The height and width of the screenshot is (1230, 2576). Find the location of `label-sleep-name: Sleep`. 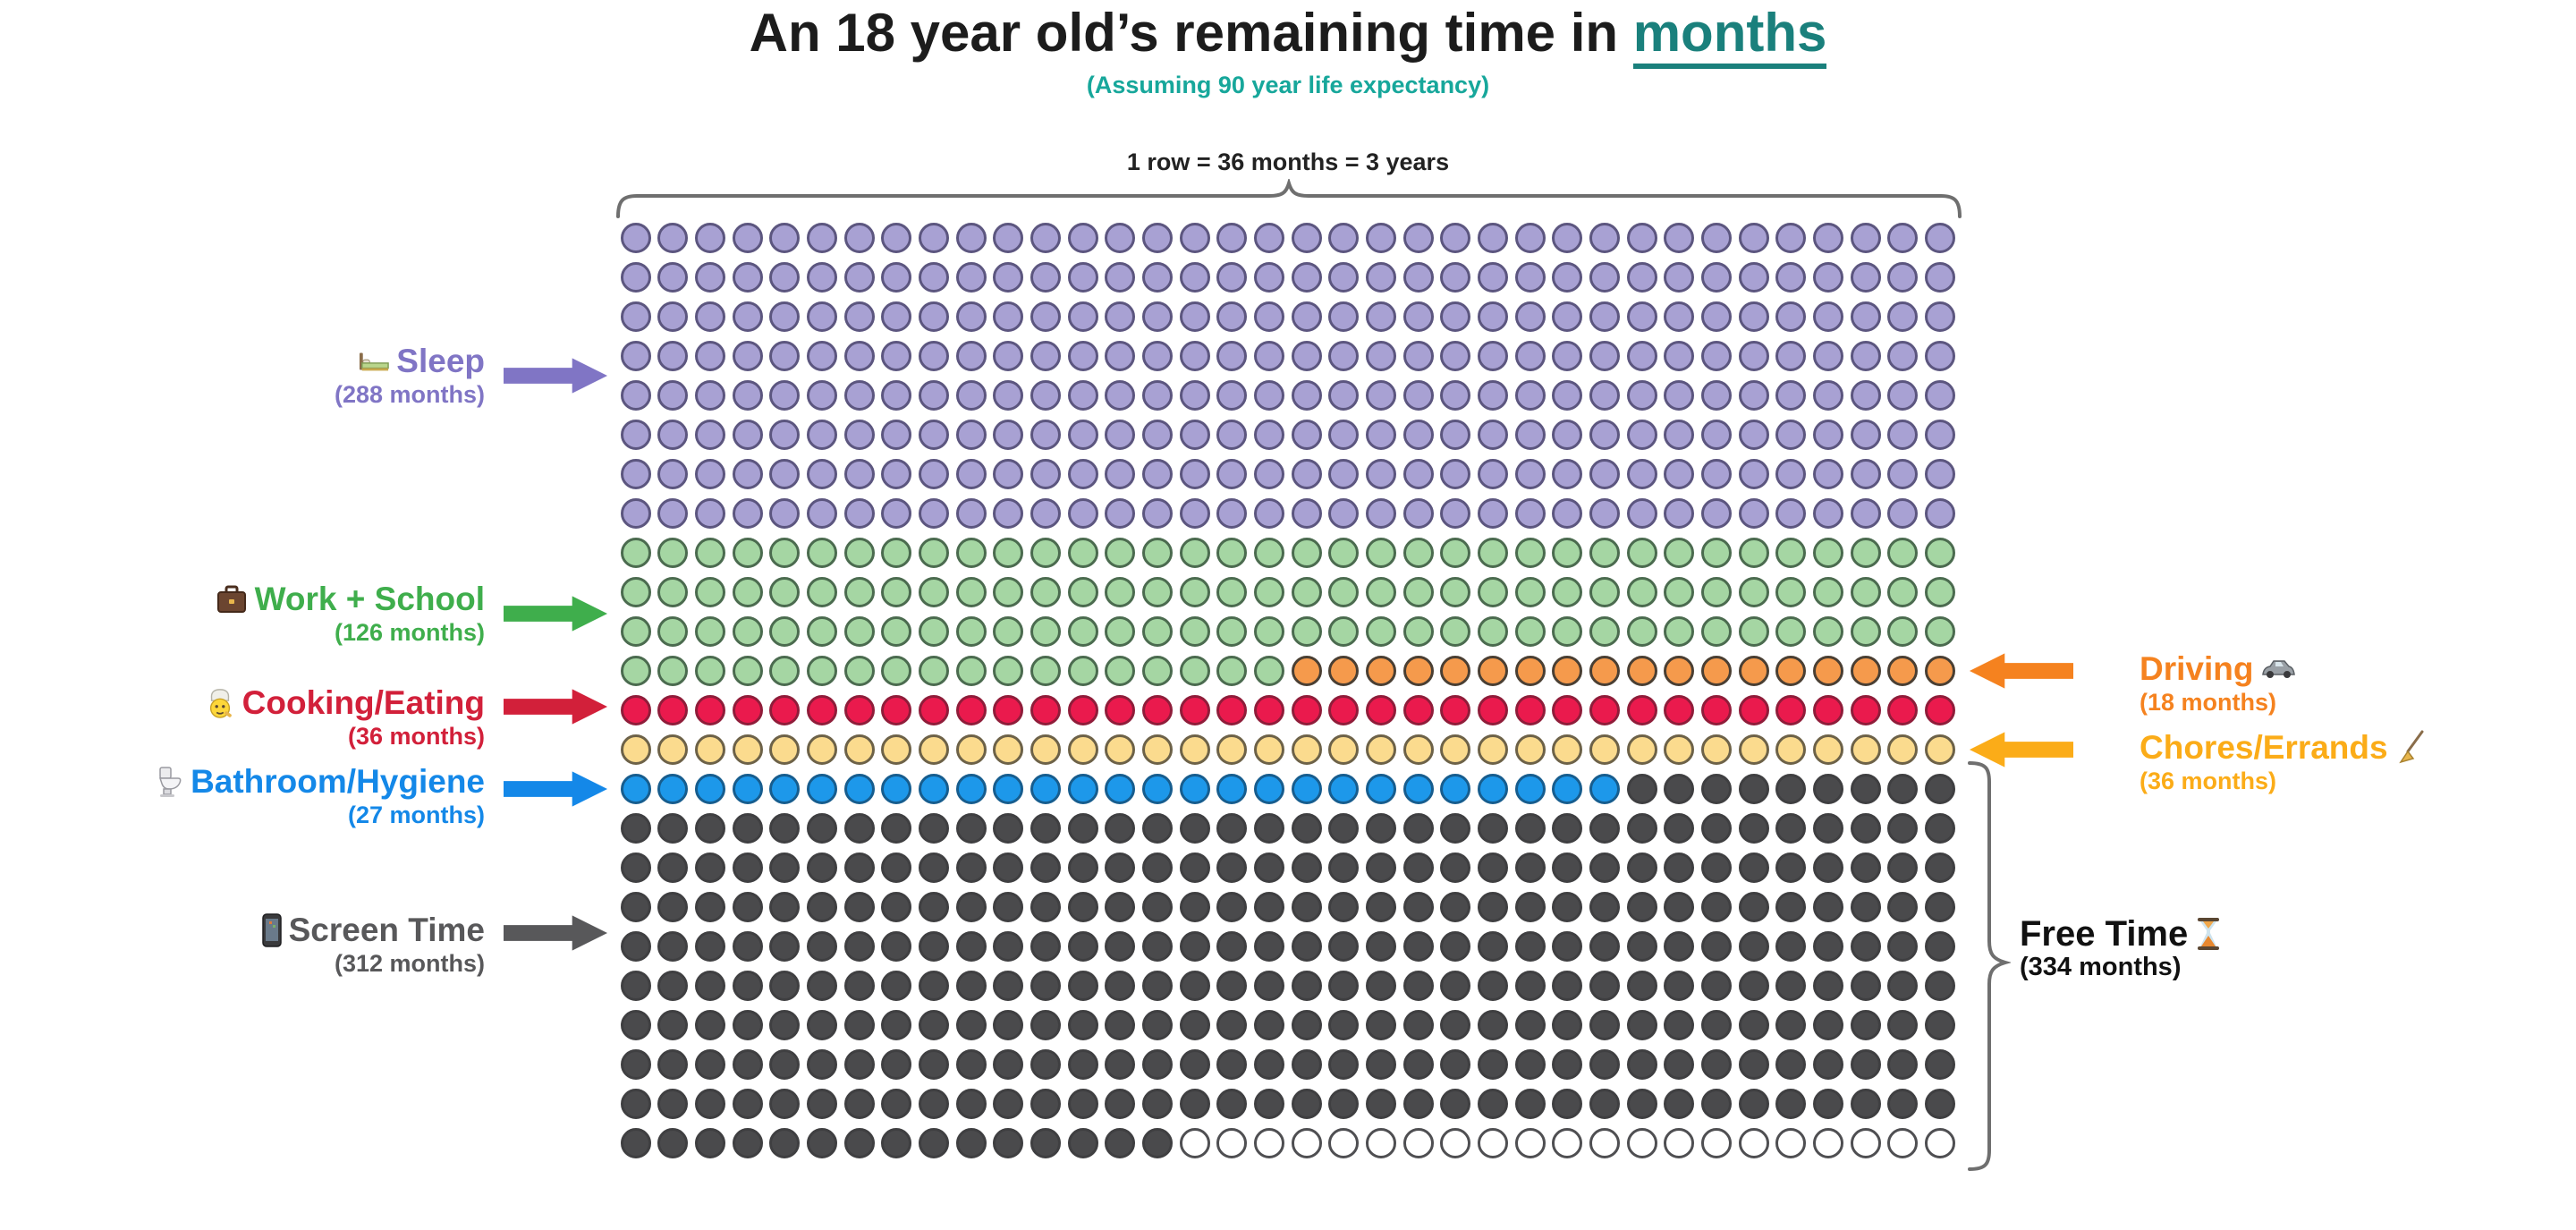

label-sleep-name: Sleep is located at coordinates (440, 361).